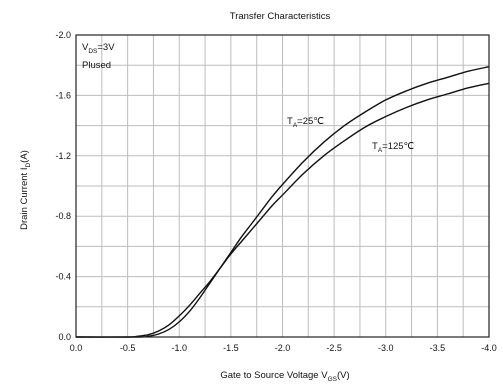 The height and width of the screenshot is (388, 503). Describe the element at coordinates (393, 147) in the screenshot. I see `series-label-125c: TA=125℃` at that location.